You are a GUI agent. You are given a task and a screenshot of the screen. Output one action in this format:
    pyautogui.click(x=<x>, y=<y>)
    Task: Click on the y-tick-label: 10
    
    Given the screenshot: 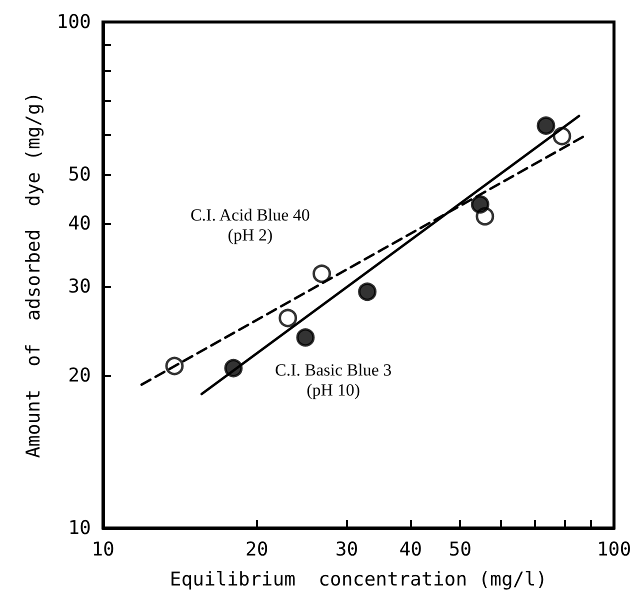 What is the action you would take?
    pyautogui.click(x=79, y=528)
    